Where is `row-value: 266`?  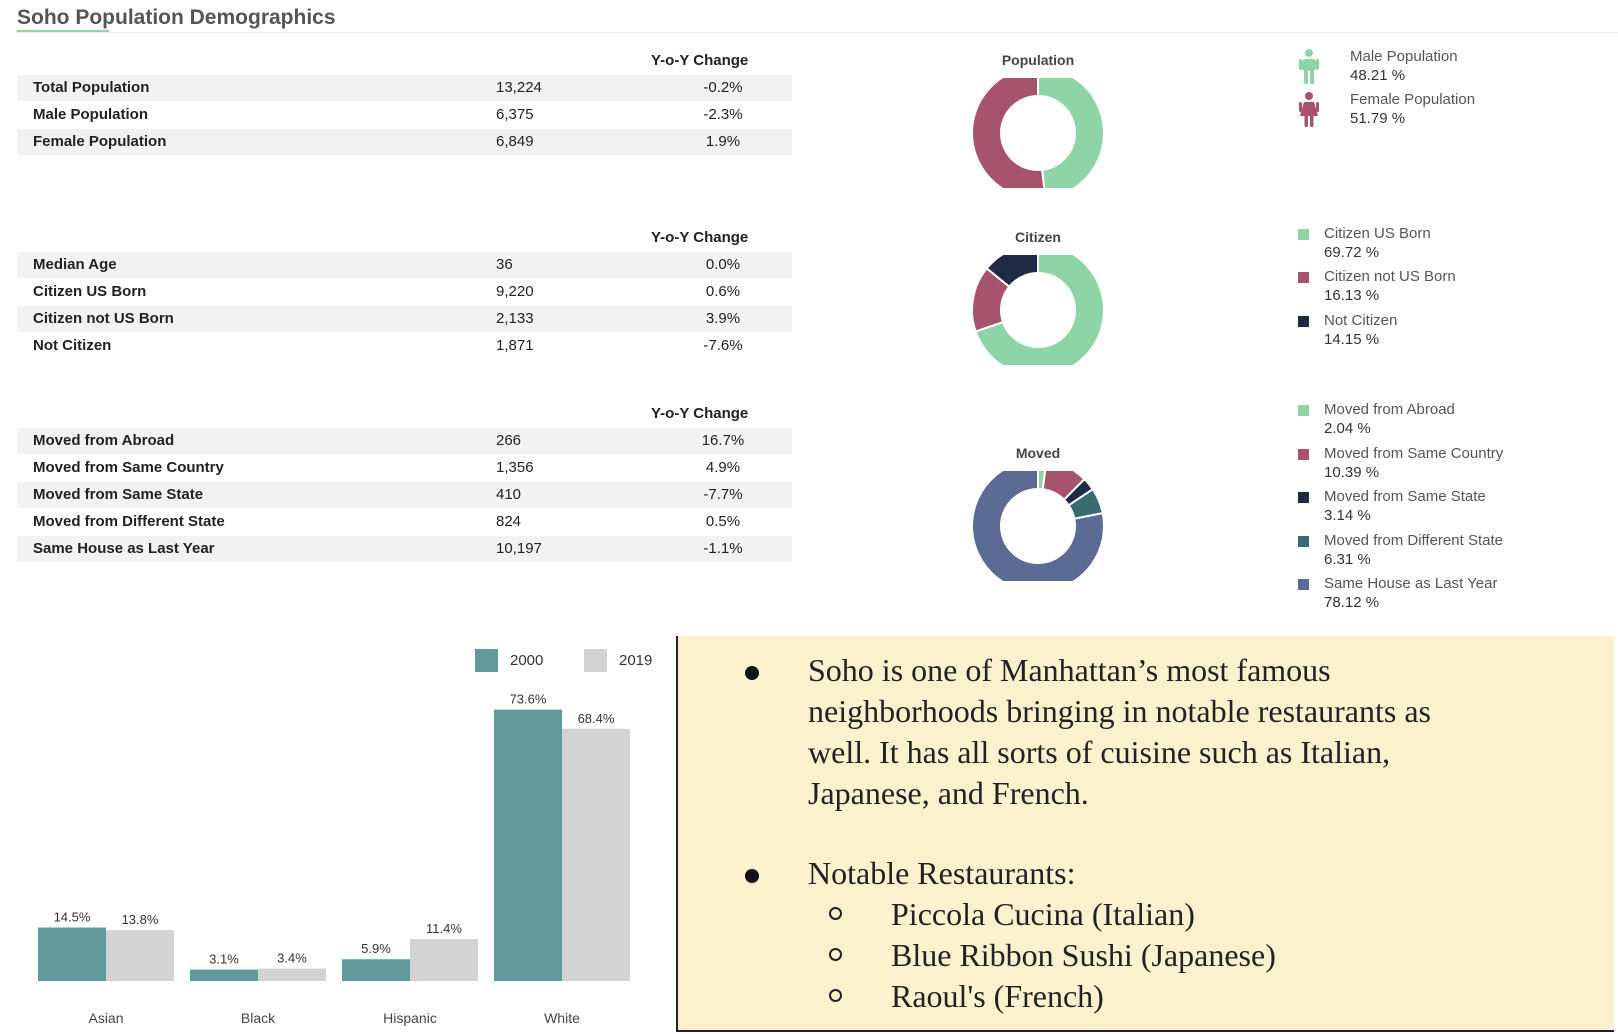 row-value: 266 is located at coordinates (509, 440).